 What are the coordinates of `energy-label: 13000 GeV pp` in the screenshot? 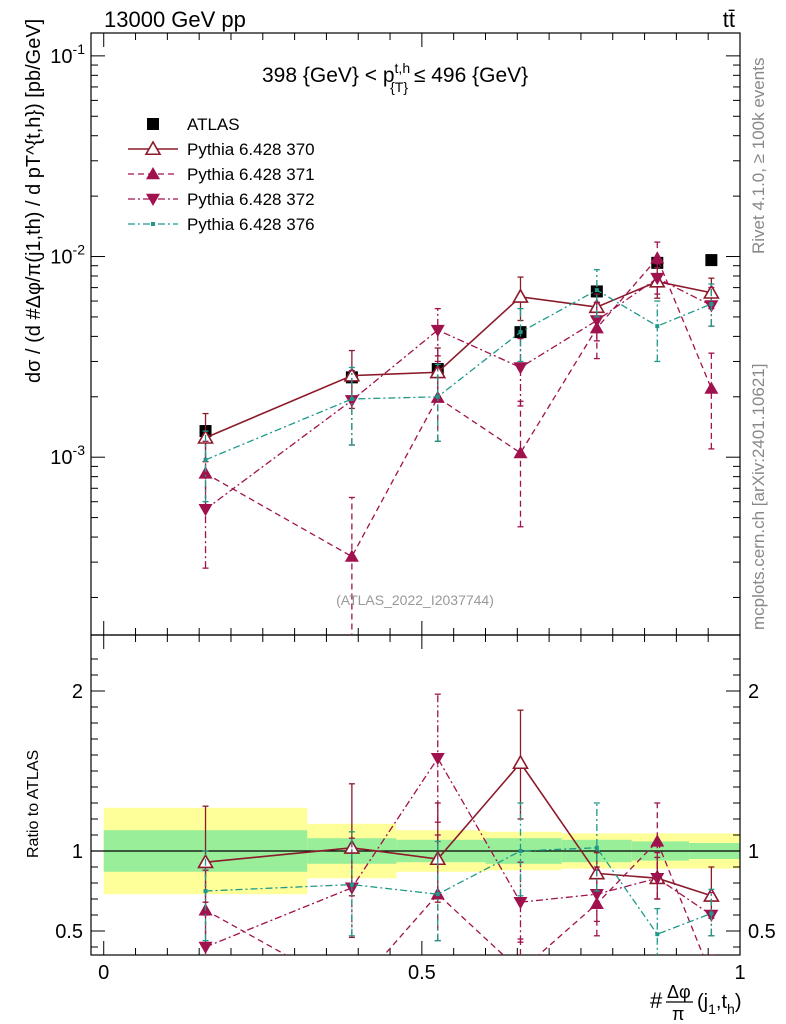 It's located at (175, 19).